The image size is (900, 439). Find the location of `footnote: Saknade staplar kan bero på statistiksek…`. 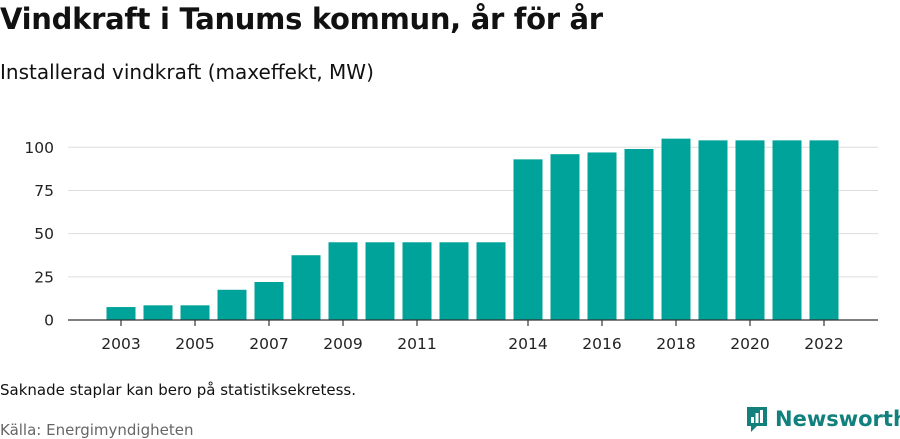

footnote: Saknade staplar kan bero på statistiksek… is located at coordinates (178, 390).